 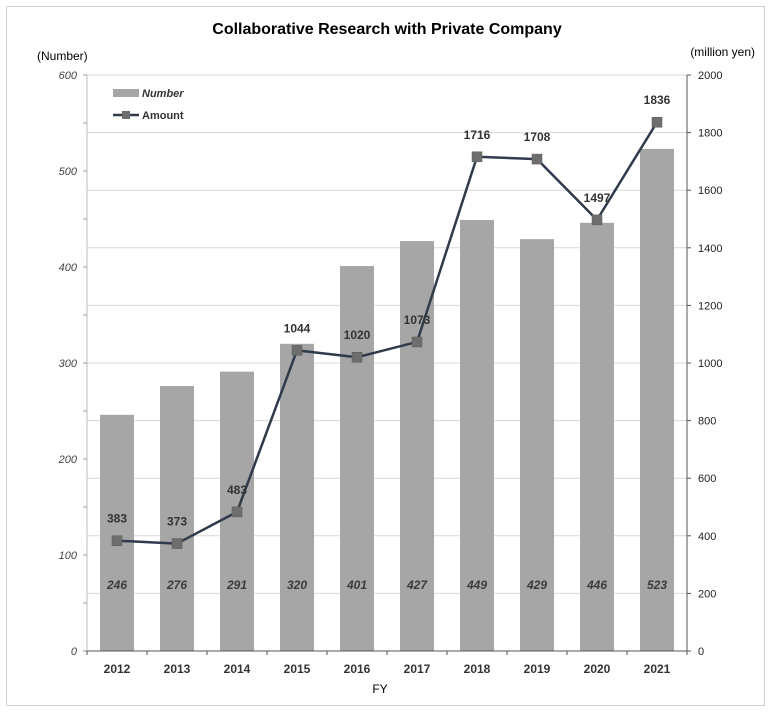 I want to click on right-axis-tick-label: 600, so click(x=707, y=479).